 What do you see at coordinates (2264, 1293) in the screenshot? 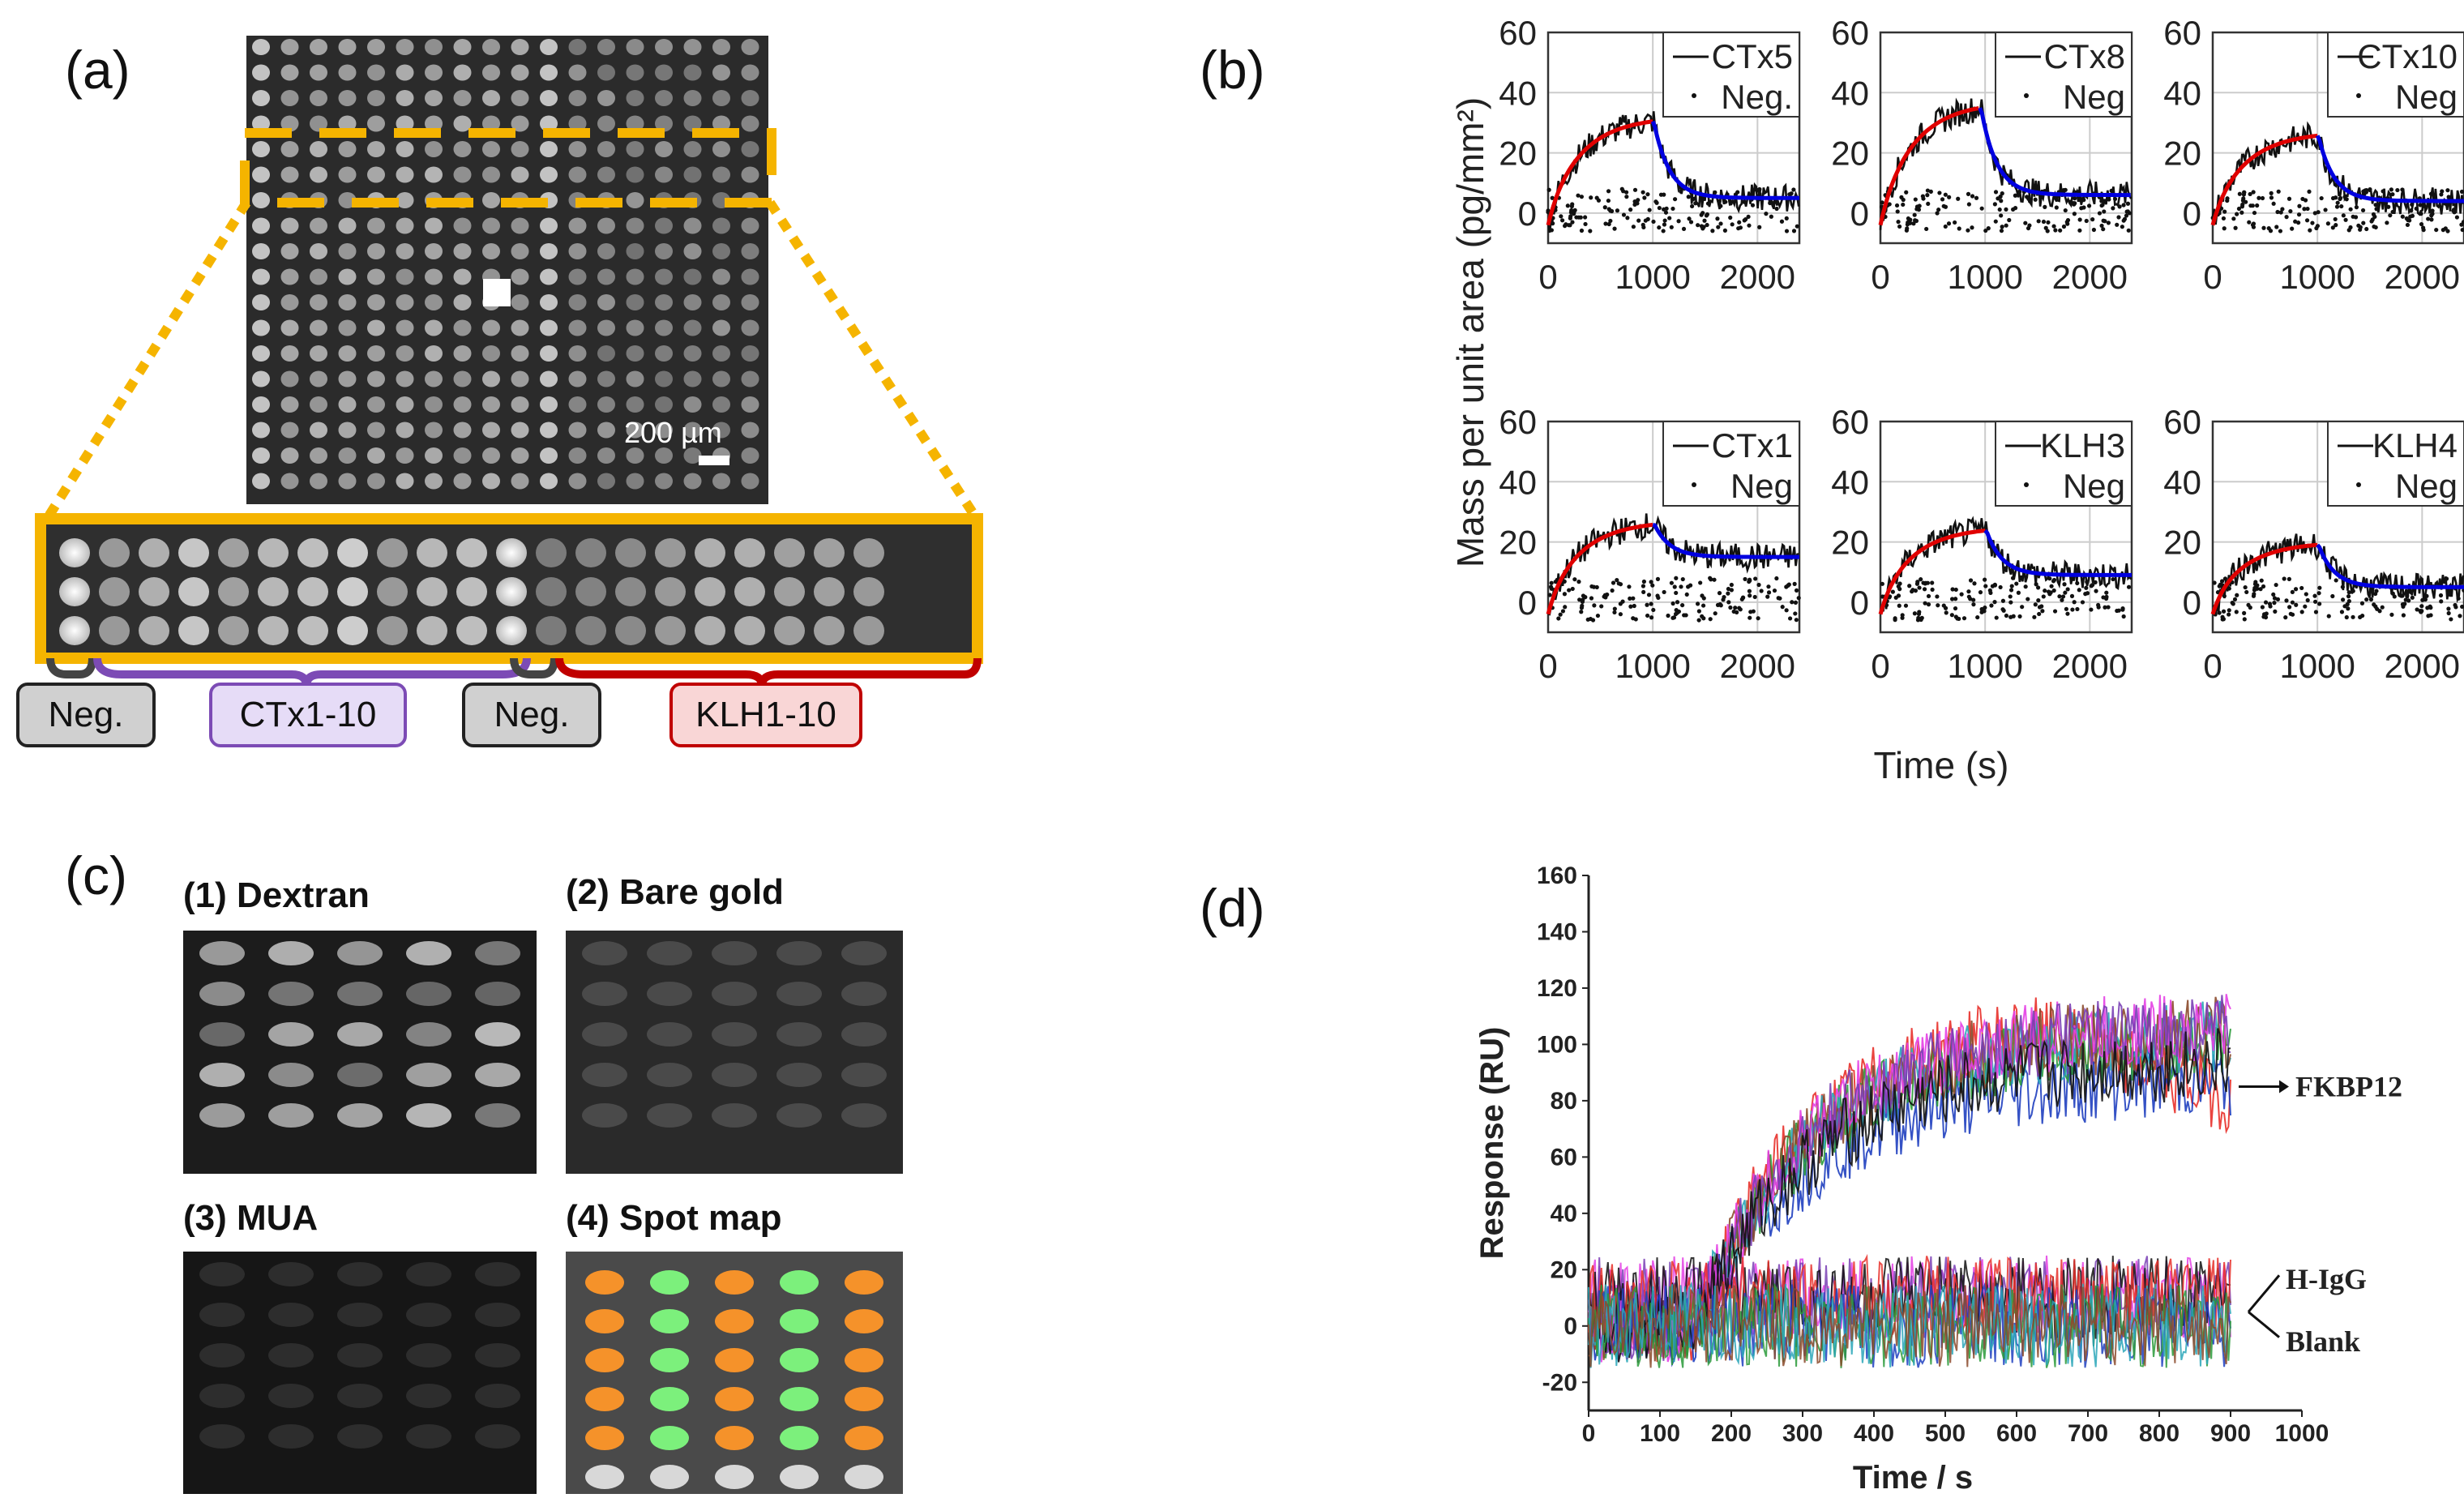
I see `annotation-arrow-higg` at bounding box center [2264, 1293].